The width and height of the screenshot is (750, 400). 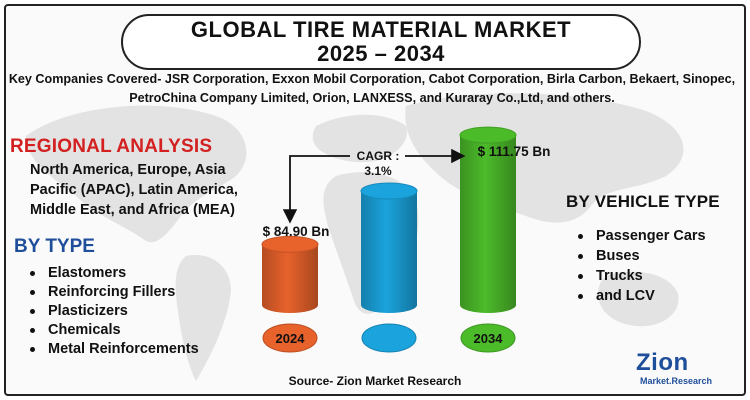 What do you see at coordinates (643, 201) in the screenshot?
I see `by-vehicle-type-heading: BY VEHICLE TYPE` at bounding box center [643, 201].